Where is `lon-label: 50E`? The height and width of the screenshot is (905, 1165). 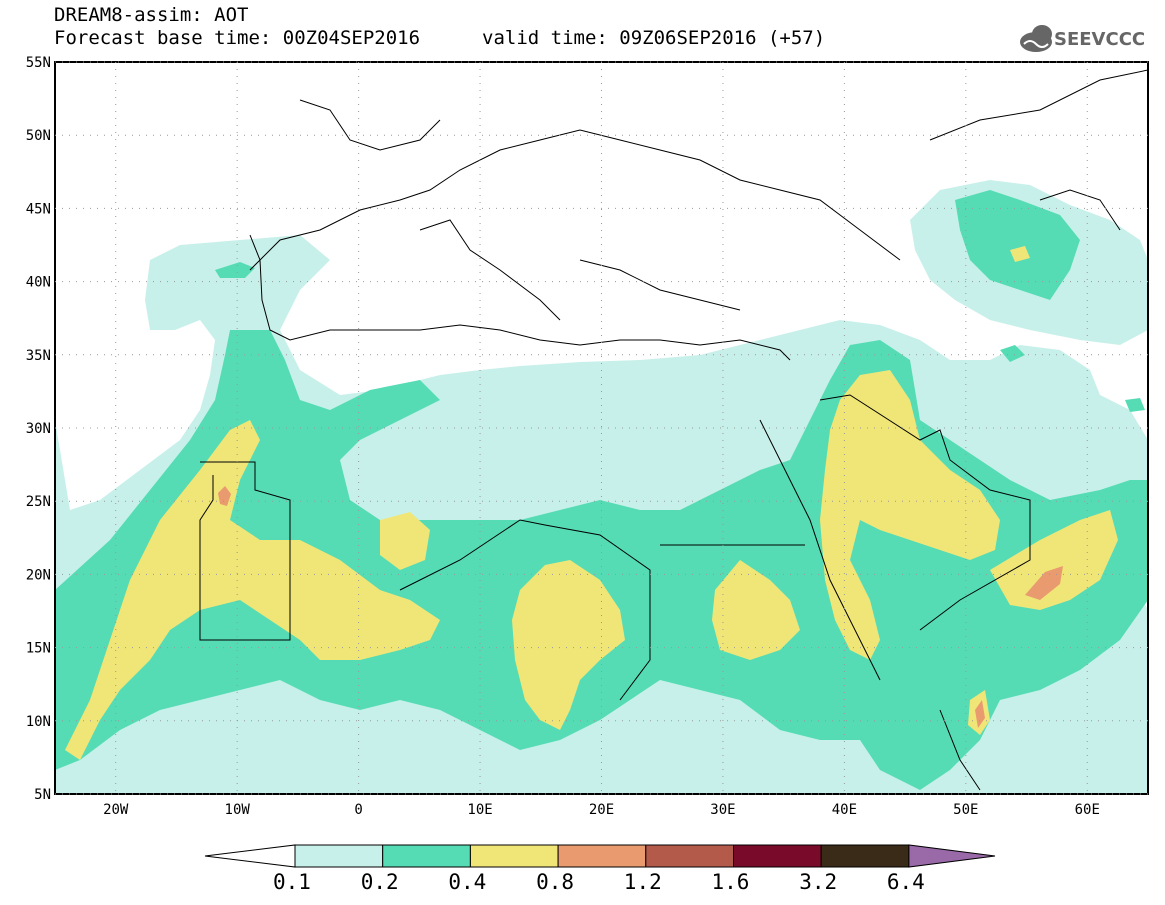 lon-label: 50E is located at coordinates (965, 810).